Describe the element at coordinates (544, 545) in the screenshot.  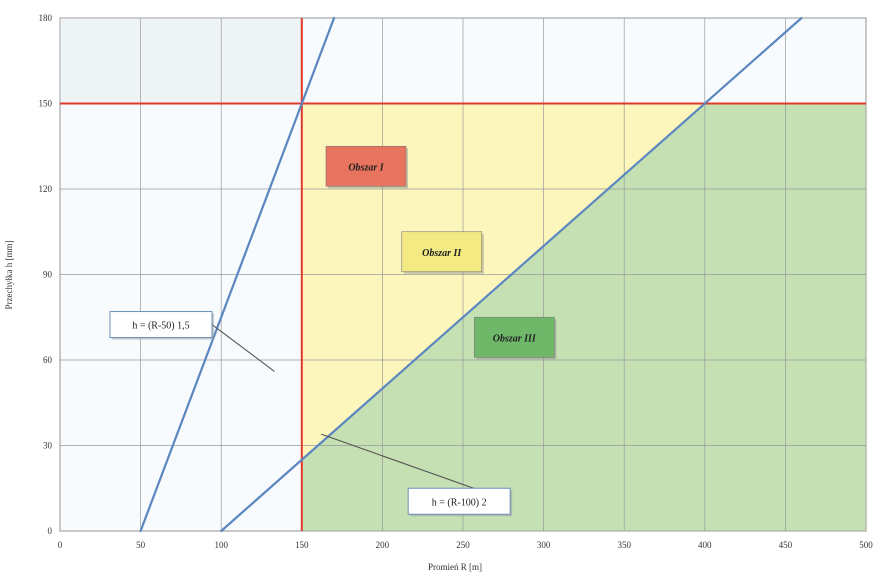
I see `x-tick-label: 300` at that location.